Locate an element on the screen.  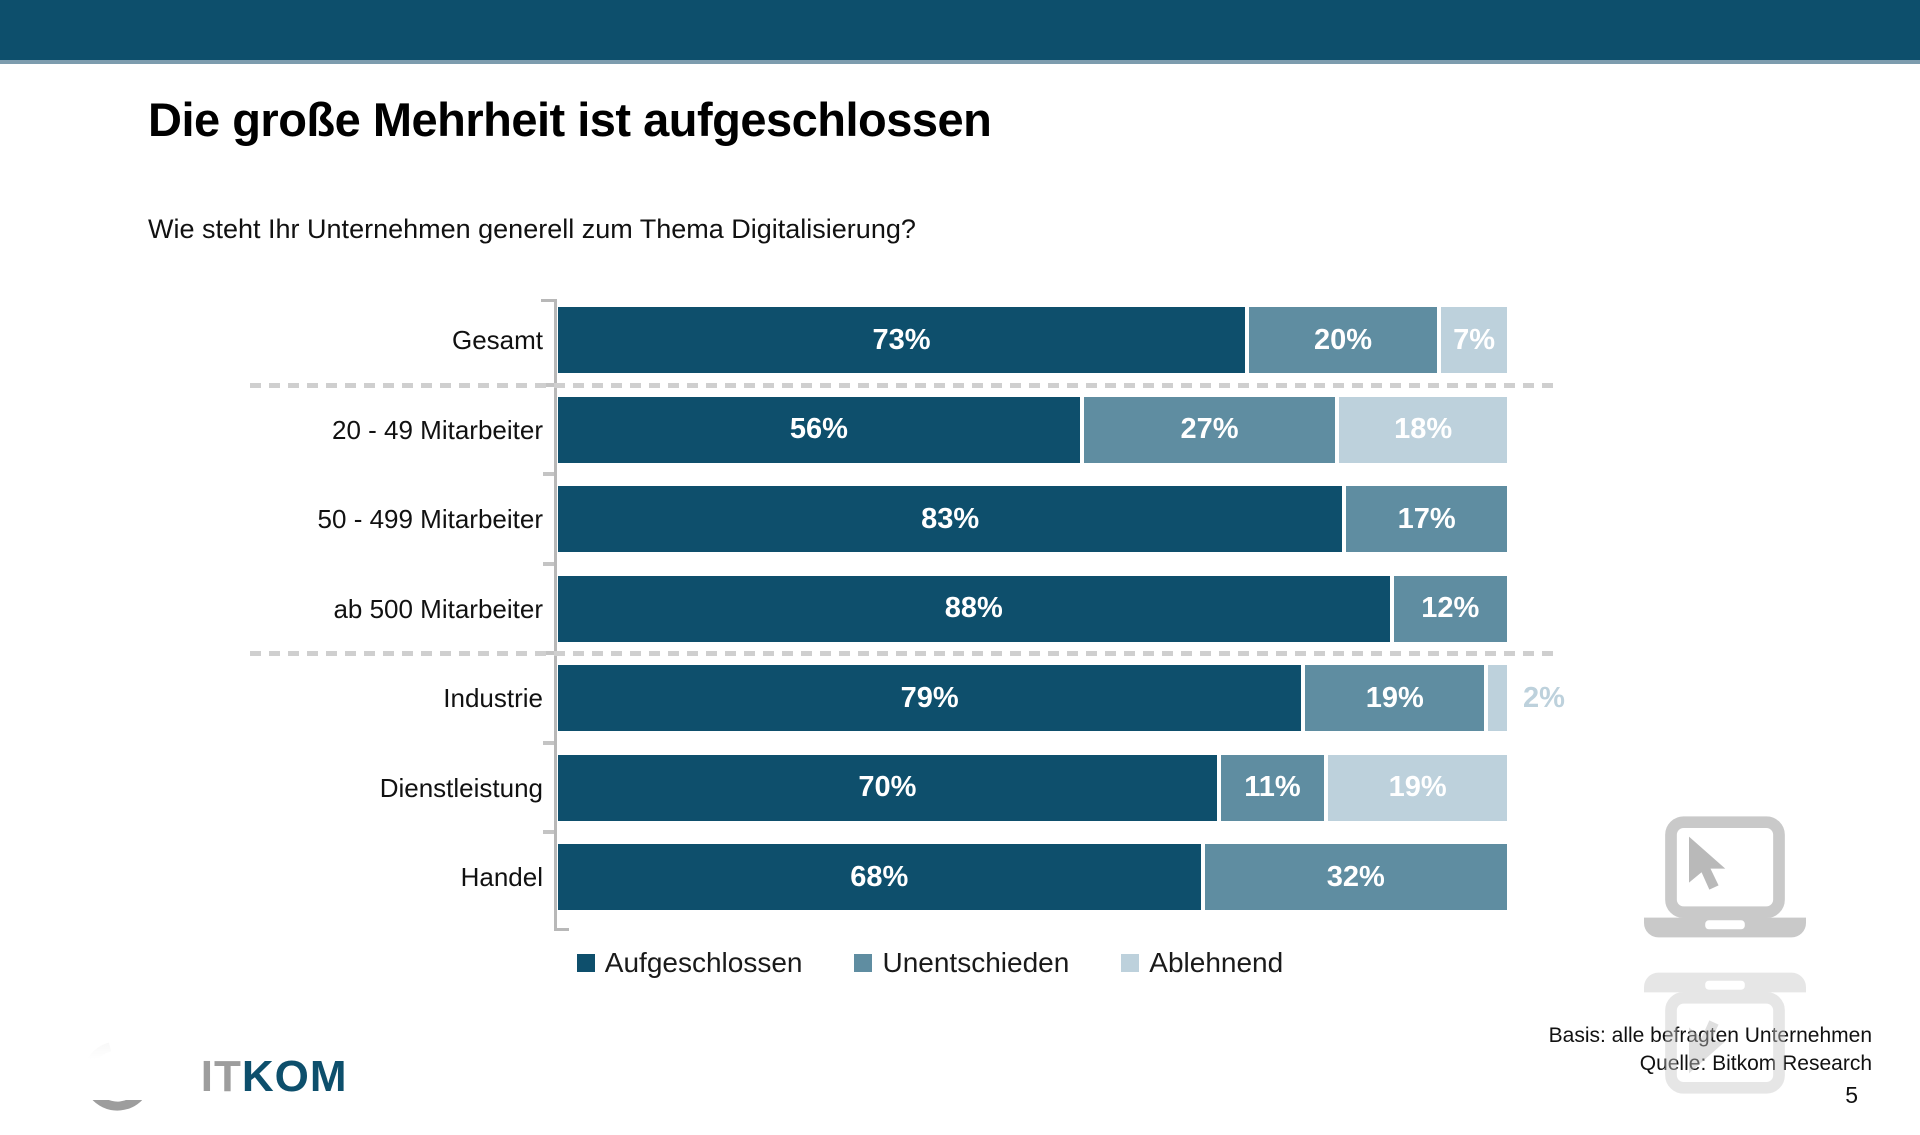
bar-value-label: 18% is located at coordinates (1423, 429).